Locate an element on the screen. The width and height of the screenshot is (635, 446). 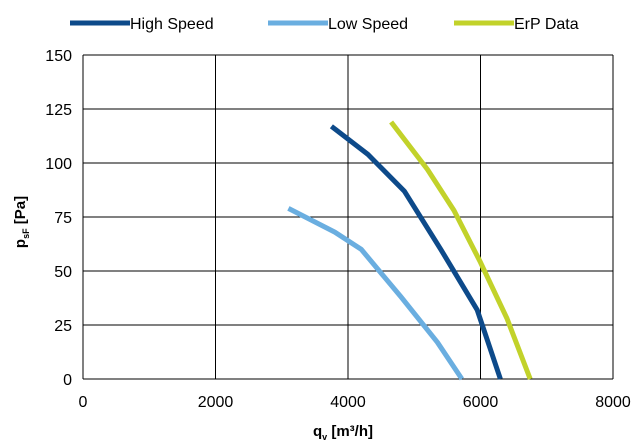
y-axis-title: psF [Pa] is located at coordinates (21, 222).